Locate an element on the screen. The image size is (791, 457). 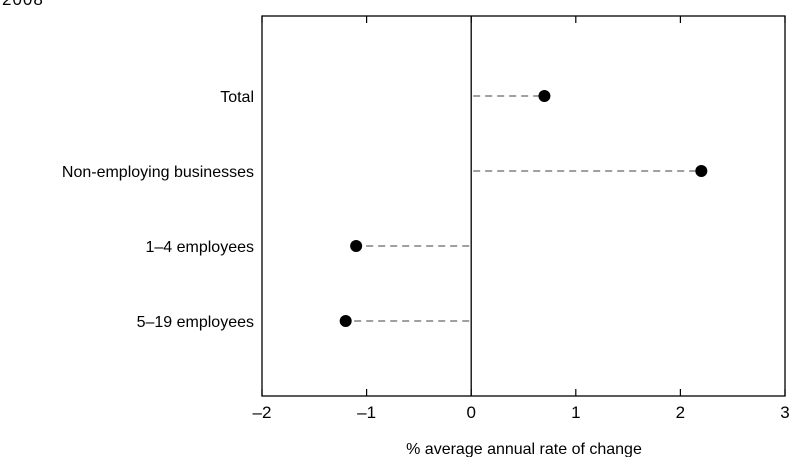
category-label: 5–19 employees is located at coordinates (195, 322).